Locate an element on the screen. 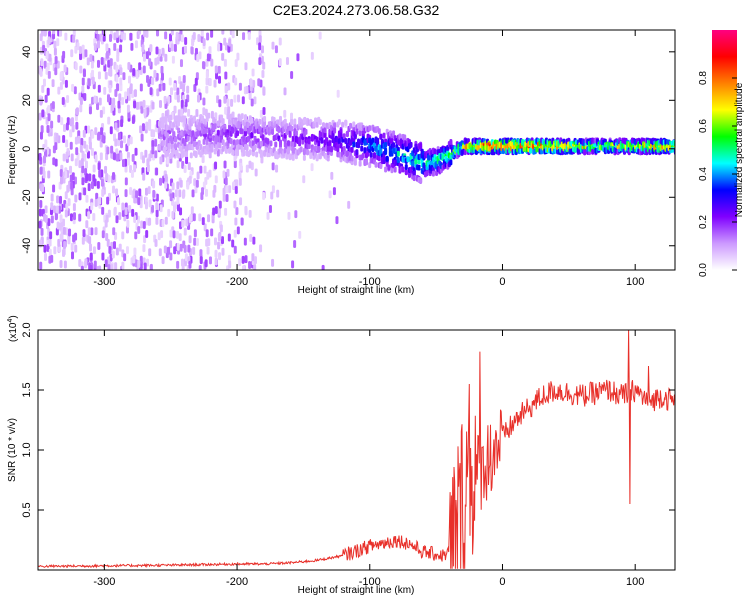  snr-x-label: Height of straight line (km) is located at coordinates (356, 590).